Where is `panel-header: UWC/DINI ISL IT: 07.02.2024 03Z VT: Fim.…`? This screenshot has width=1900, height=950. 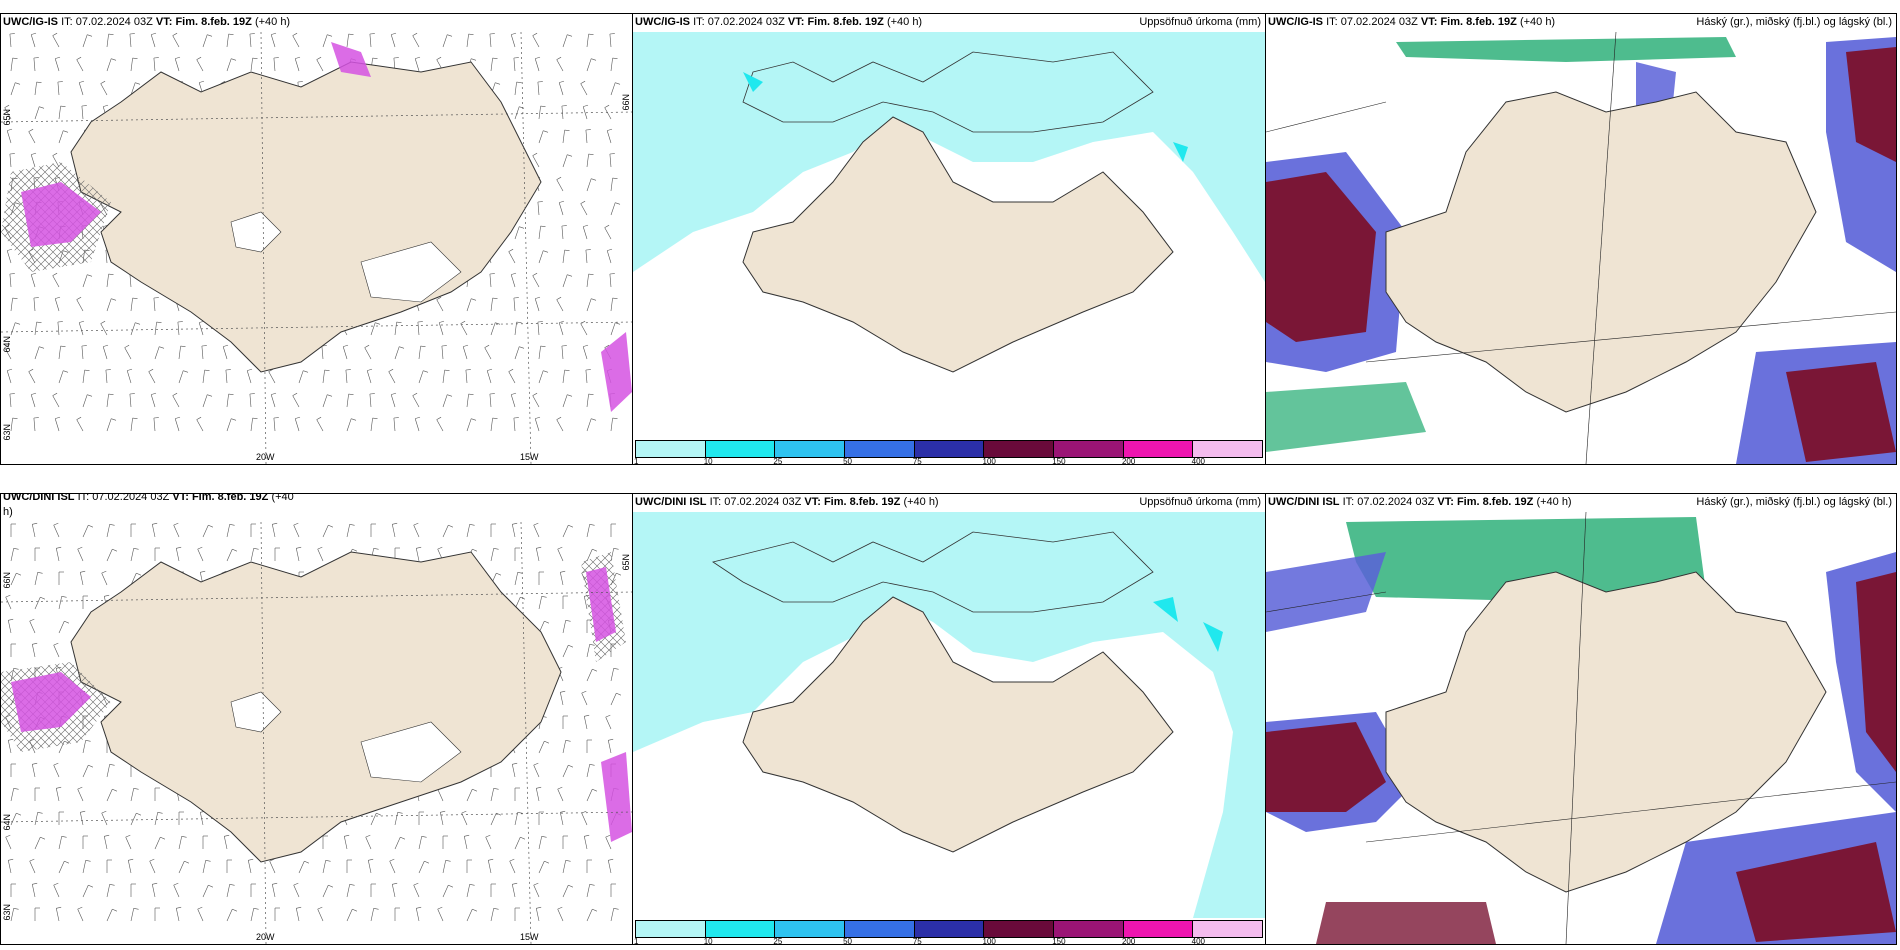 panel-header: UWC/DINI ISL IT: 07.02.2024 03Z VT: Fim.… is located at coordinates (1420, 502).